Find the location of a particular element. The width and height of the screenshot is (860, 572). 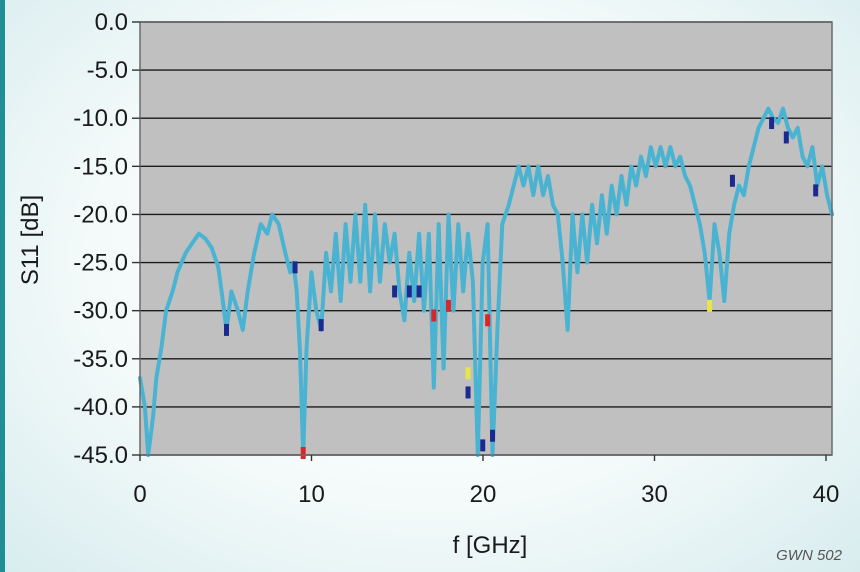

y-tick-label: -45.0 is located at coordinates (100, 455).